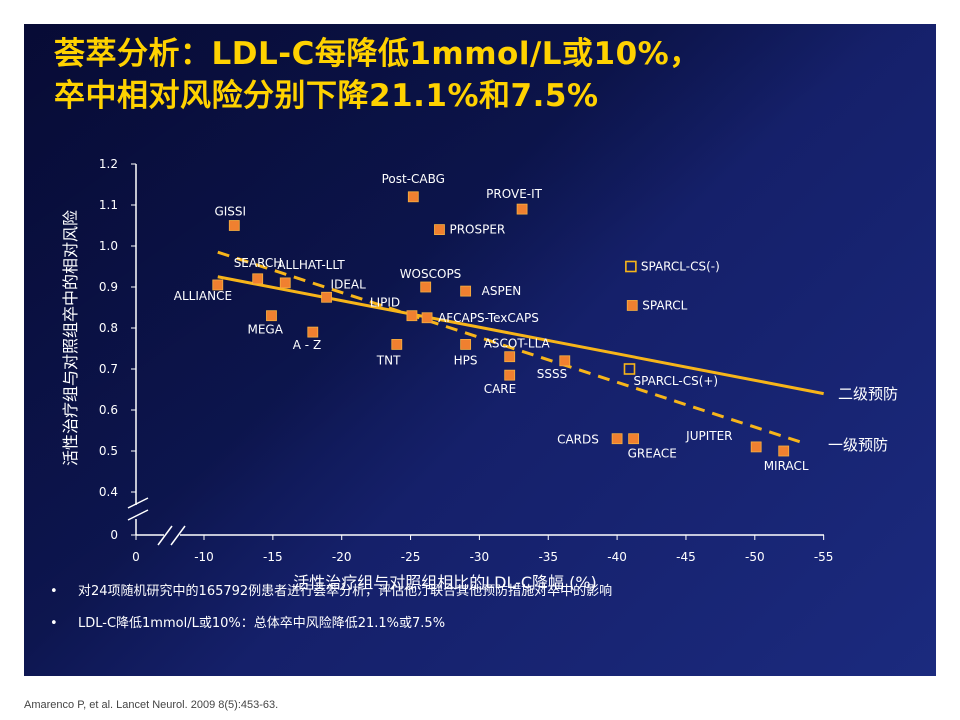 The width and height of the screenshot is (960, 720). What do you see at coordinates (108, 328) in the screenshot?
I see `y-tick-label: 0.8` at bounding box center [108, 328].